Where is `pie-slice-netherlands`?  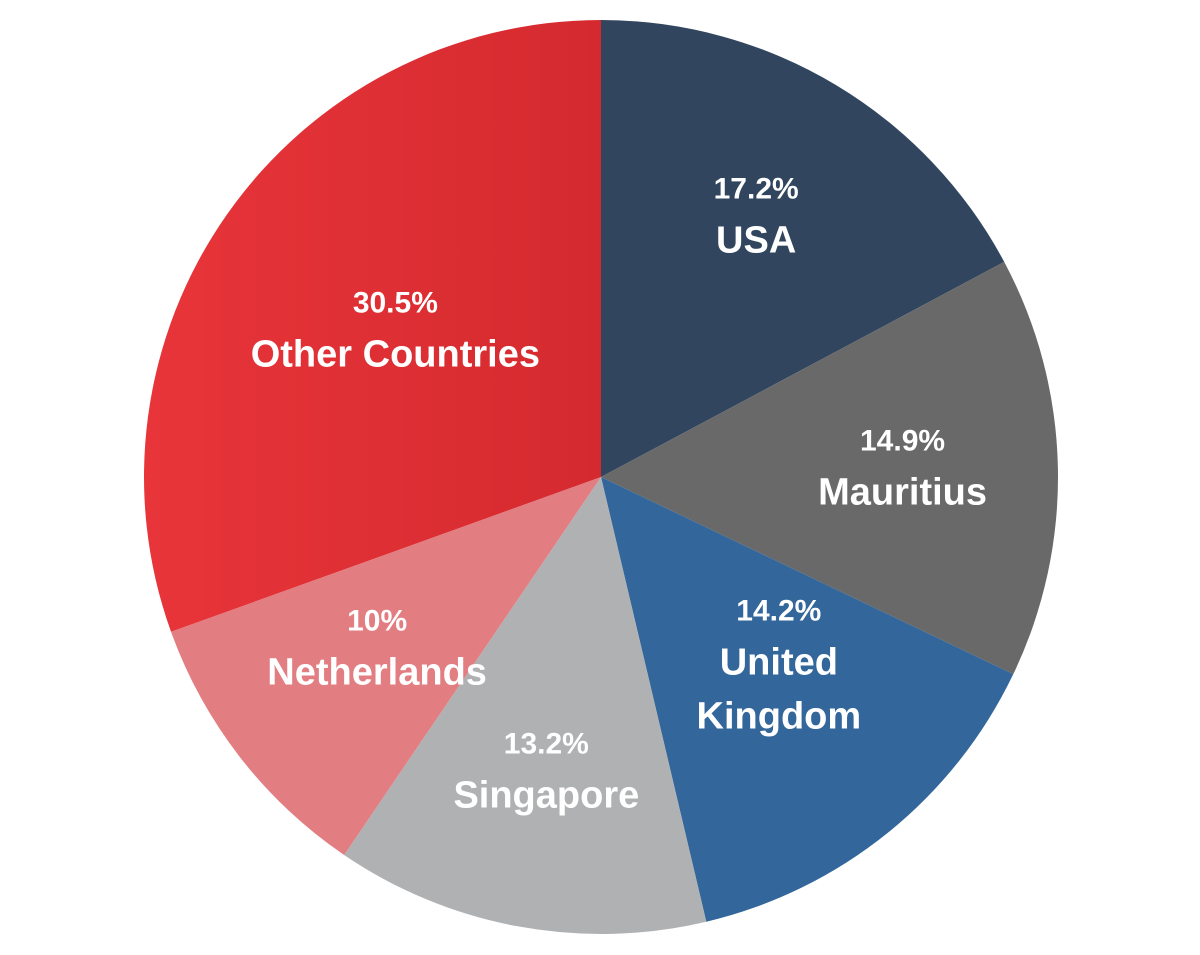
pie-slice-netherlands is located at coordinates (386, 666).